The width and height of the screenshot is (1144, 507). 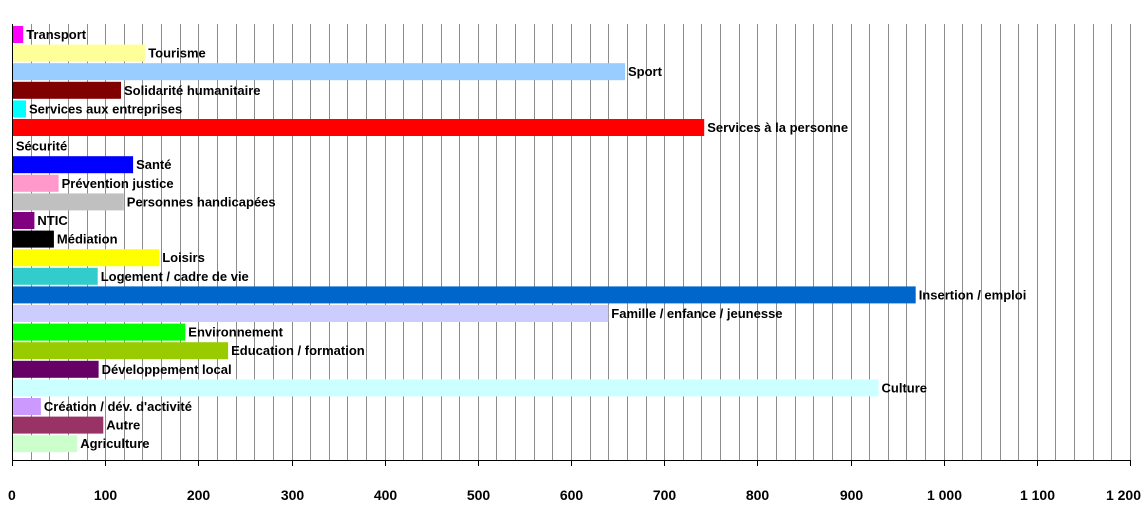 What do you see at coordinates (192, 90) in the screenshot?
I see `bar-label: Solidarité humanitaire` at bounding box center [192, 90].